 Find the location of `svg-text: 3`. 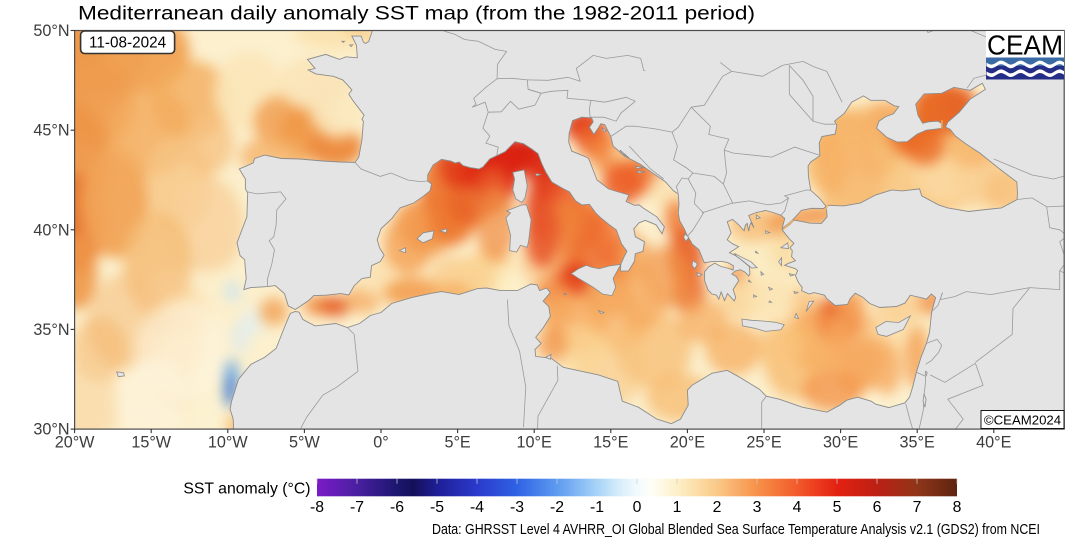

svg-text: 3 is located at coordinates (757, 507).